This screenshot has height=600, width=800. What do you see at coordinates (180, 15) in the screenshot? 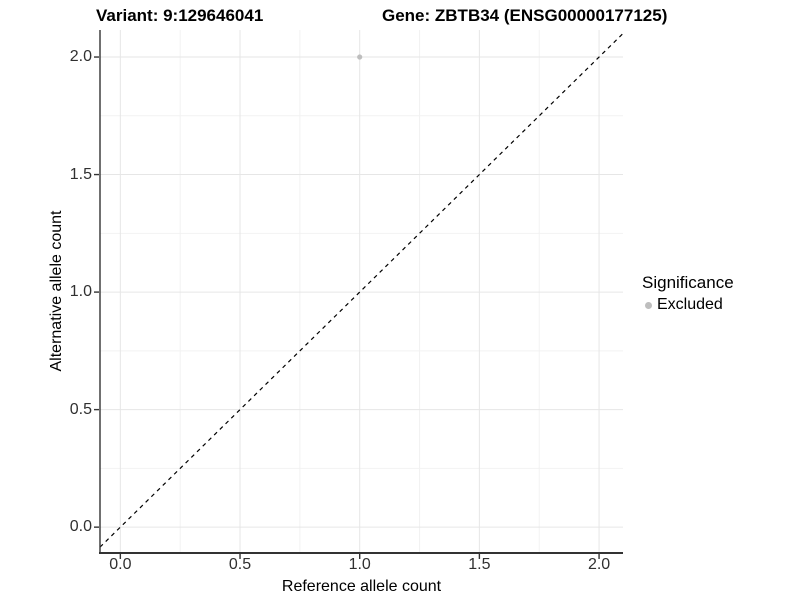
I see `plot-title-variant: Variant: 9:129646041` at bounding box center [180, 15].